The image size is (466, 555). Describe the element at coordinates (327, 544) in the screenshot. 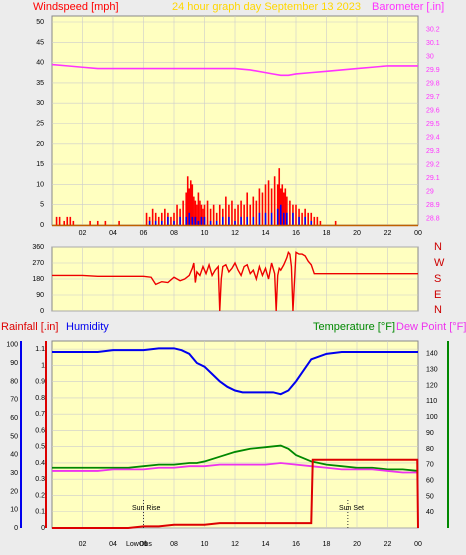

I see `climate-x-tick-label: 18` at that location.